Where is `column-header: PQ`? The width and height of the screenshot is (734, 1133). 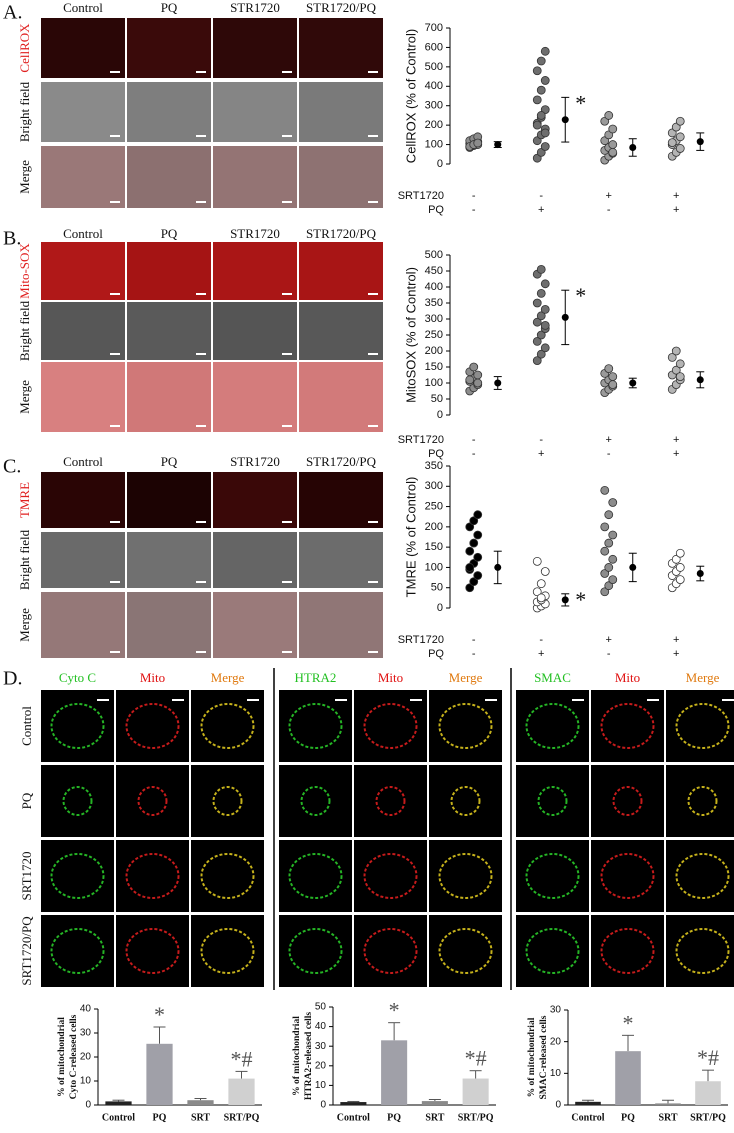 column-header: PQ is located at coordinates (169, 7).